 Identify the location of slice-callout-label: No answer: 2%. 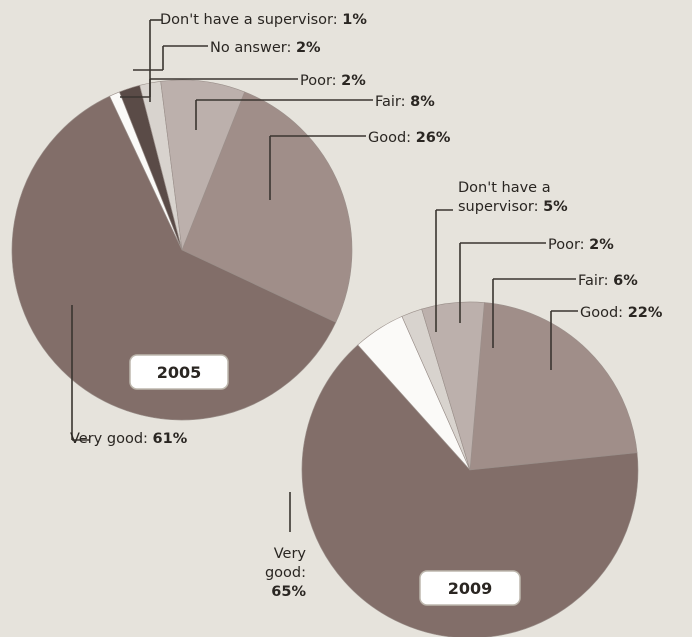
(265, 48).